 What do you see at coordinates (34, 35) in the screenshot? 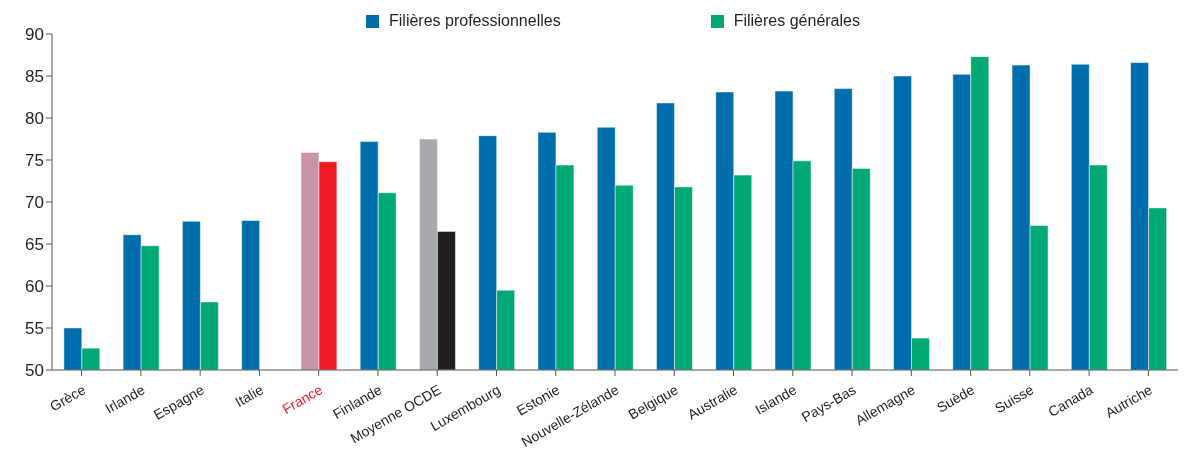
I see `y-tick-label: 90` at bounding box center [34, 35].